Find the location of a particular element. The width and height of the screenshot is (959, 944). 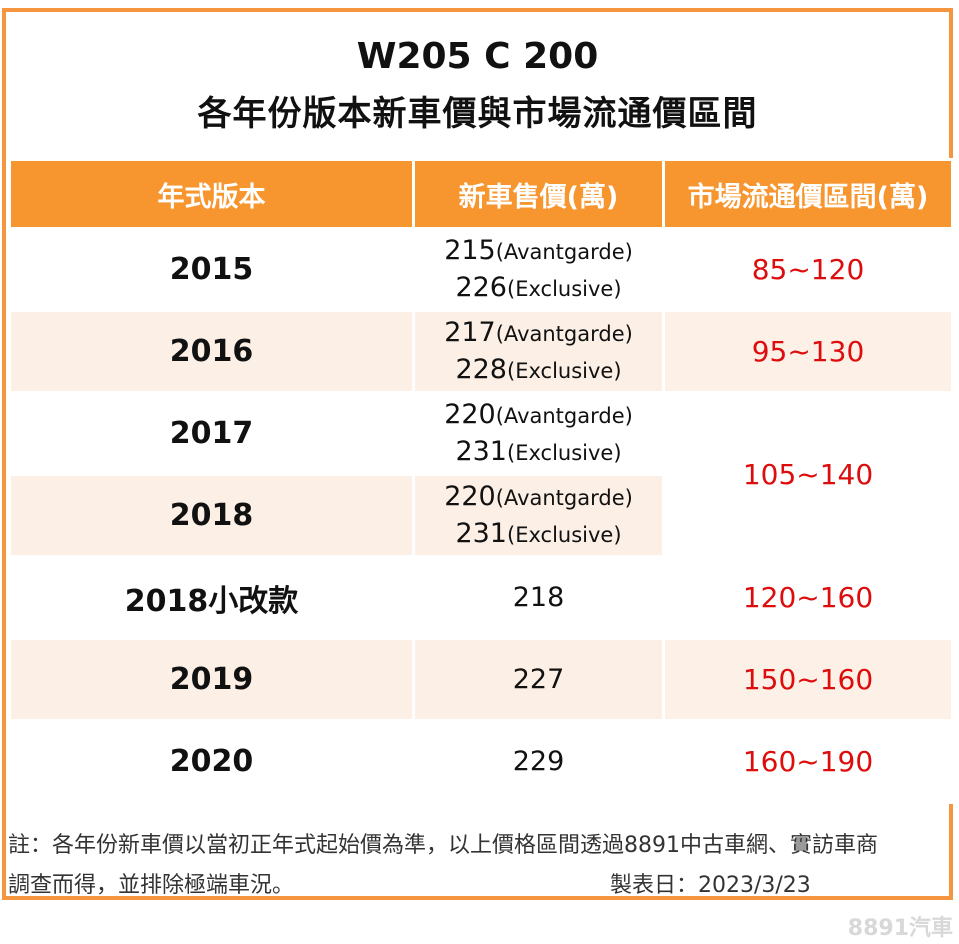

year-cell: 2020 is located at coordinates (211, 761).